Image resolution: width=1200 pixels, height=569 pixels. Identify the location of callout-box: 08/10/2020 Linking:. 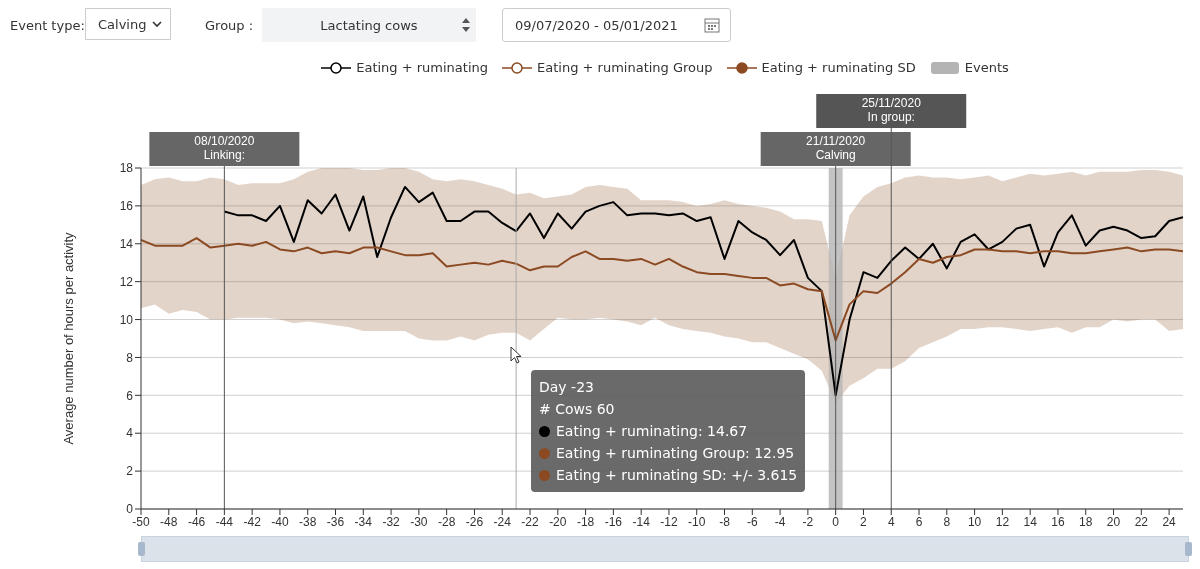
(224, 150).